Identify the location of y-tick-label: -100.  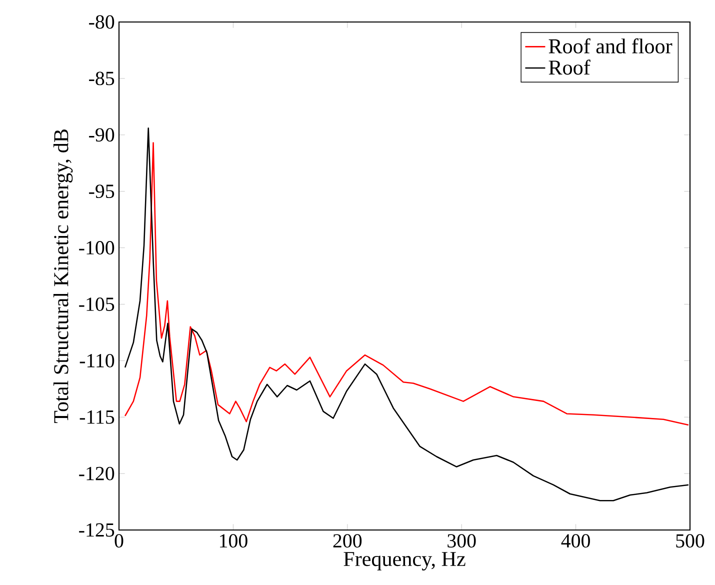
(96, 248).